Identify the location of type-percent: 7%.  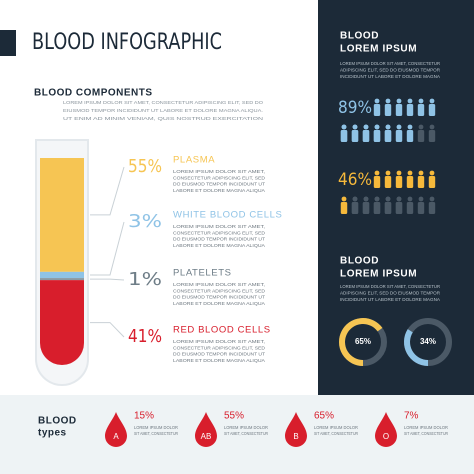
(411, 416).